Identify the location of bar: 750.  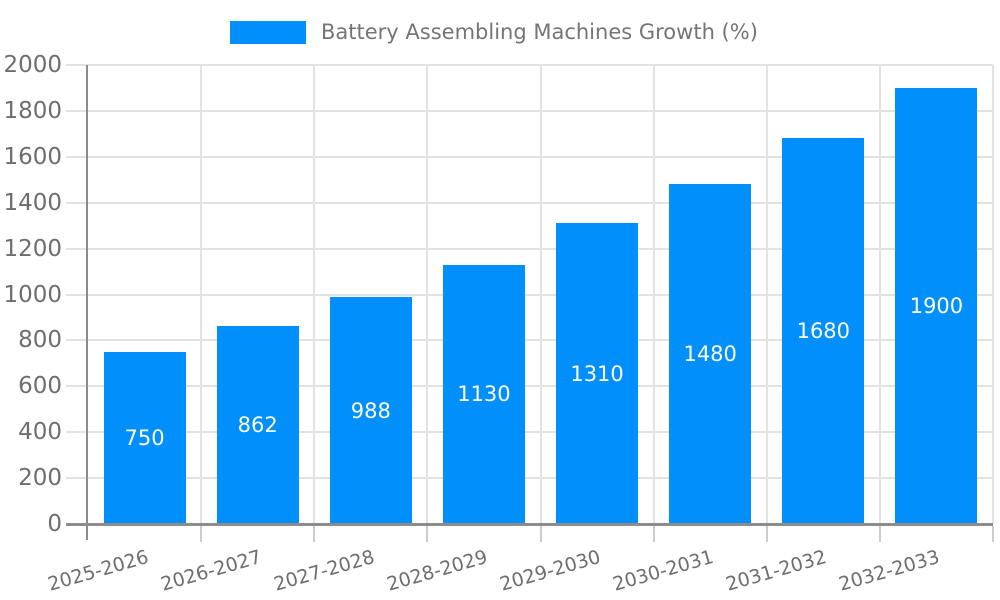
(144, 437).